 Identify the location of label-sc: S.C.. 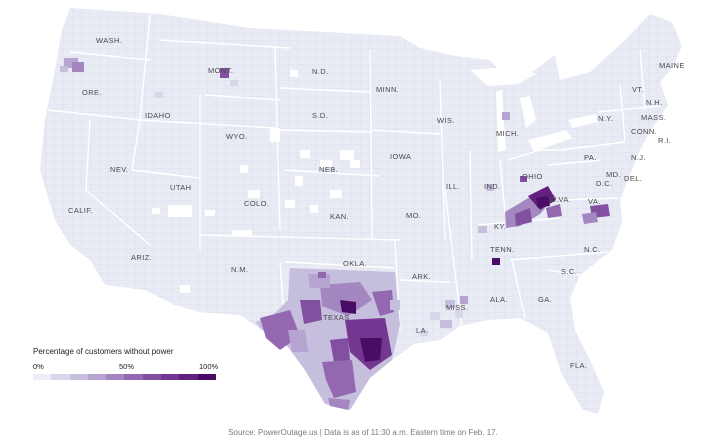
(569, 271).